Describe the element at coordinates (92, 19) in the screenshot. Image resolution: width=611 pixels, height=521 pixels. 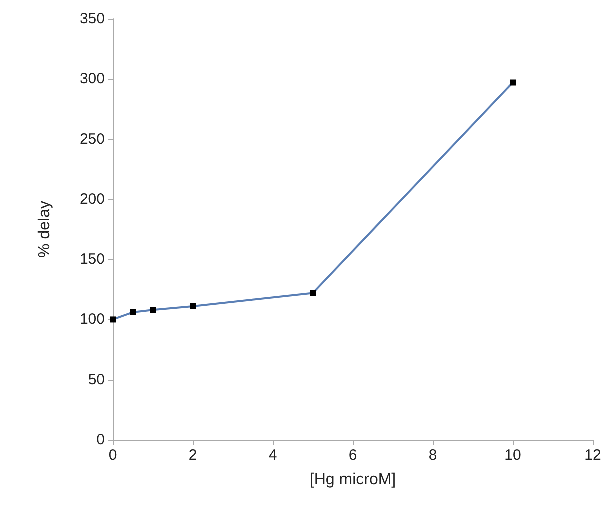
I see `y-tick-label: 350` at that location.